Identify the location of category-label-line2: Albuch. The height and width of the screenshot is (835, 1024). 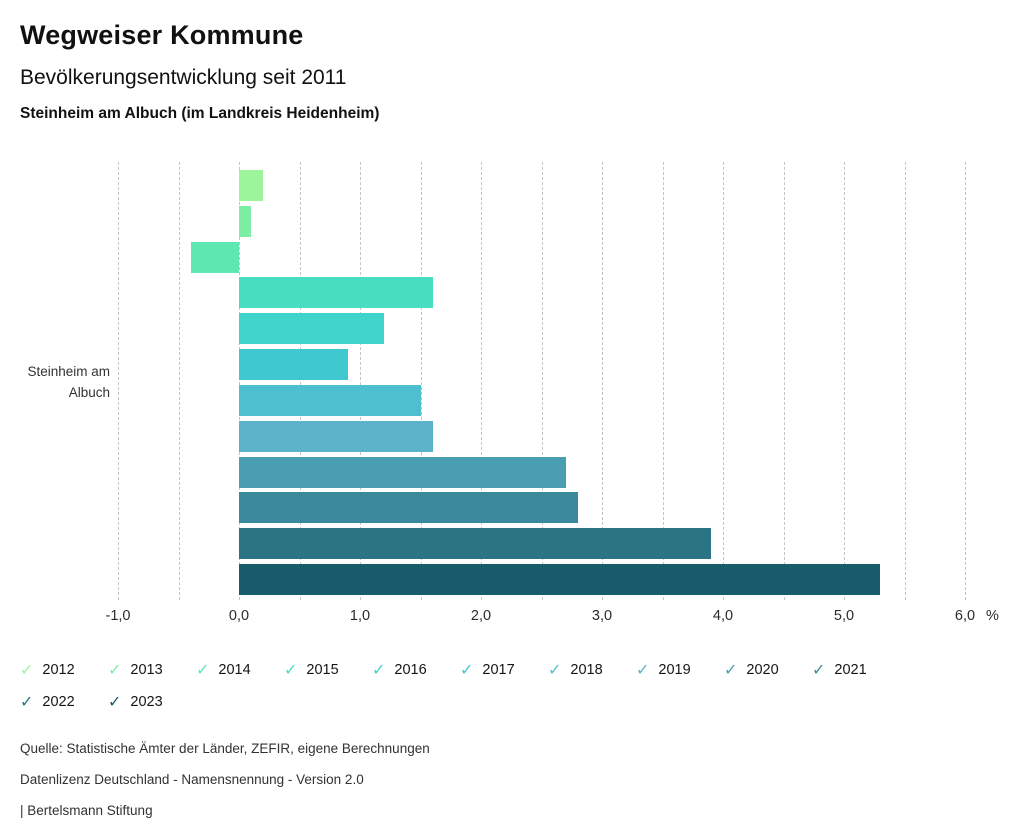
(89, 392).